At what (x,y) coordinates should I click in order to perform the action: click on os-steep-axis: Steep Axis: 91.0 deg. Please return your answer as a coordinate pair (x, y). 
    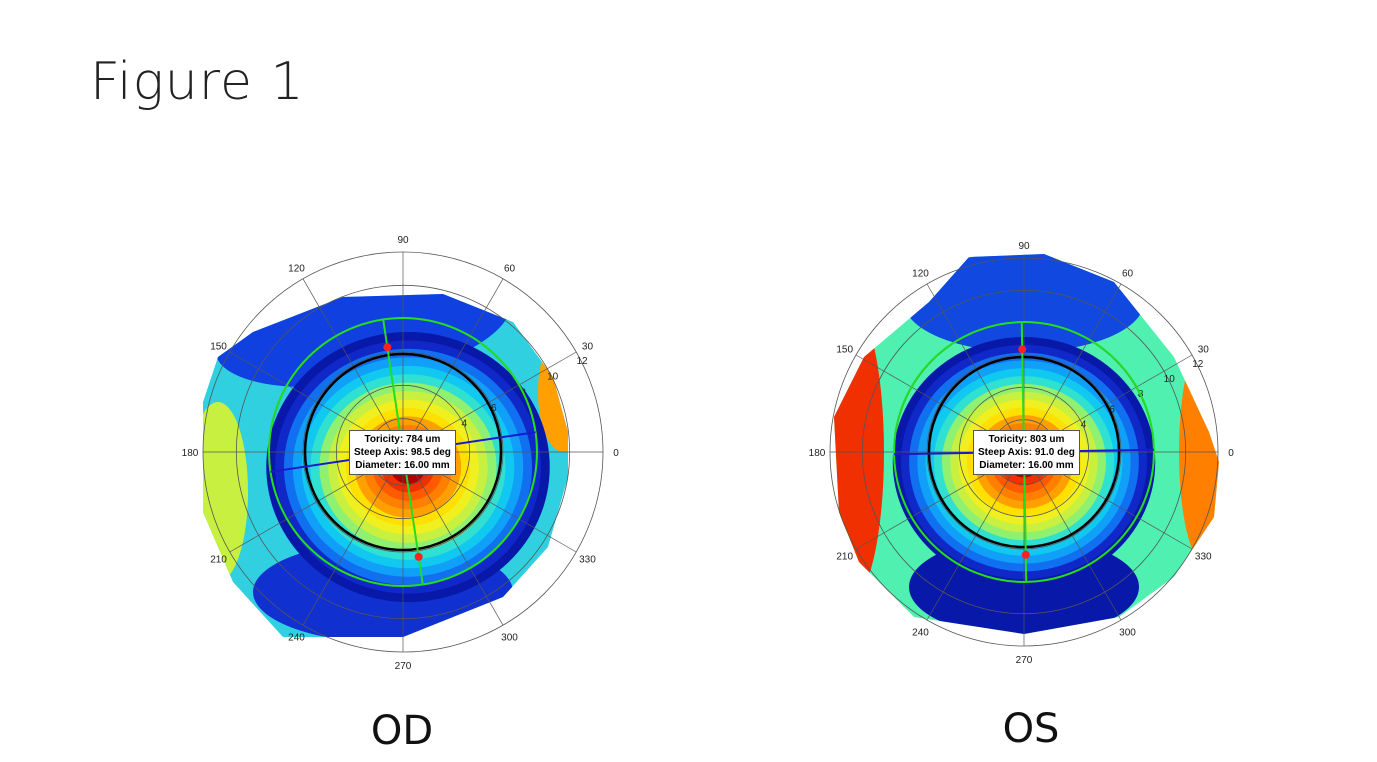
    Looking at the image, I should click on (1026, 452).